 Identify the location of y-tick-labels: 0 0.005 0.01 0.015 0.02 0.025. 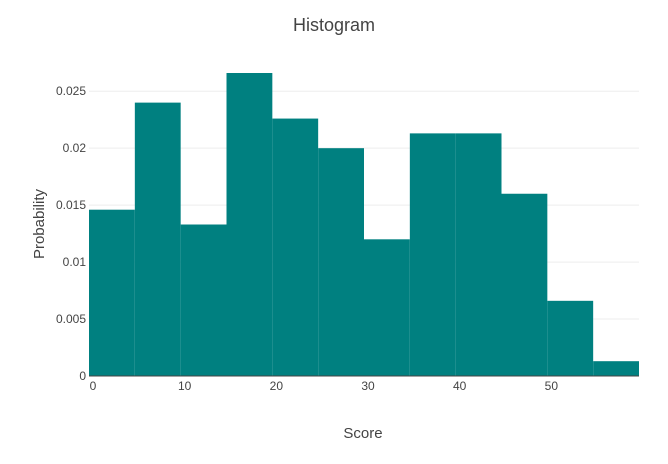
(71, 233).